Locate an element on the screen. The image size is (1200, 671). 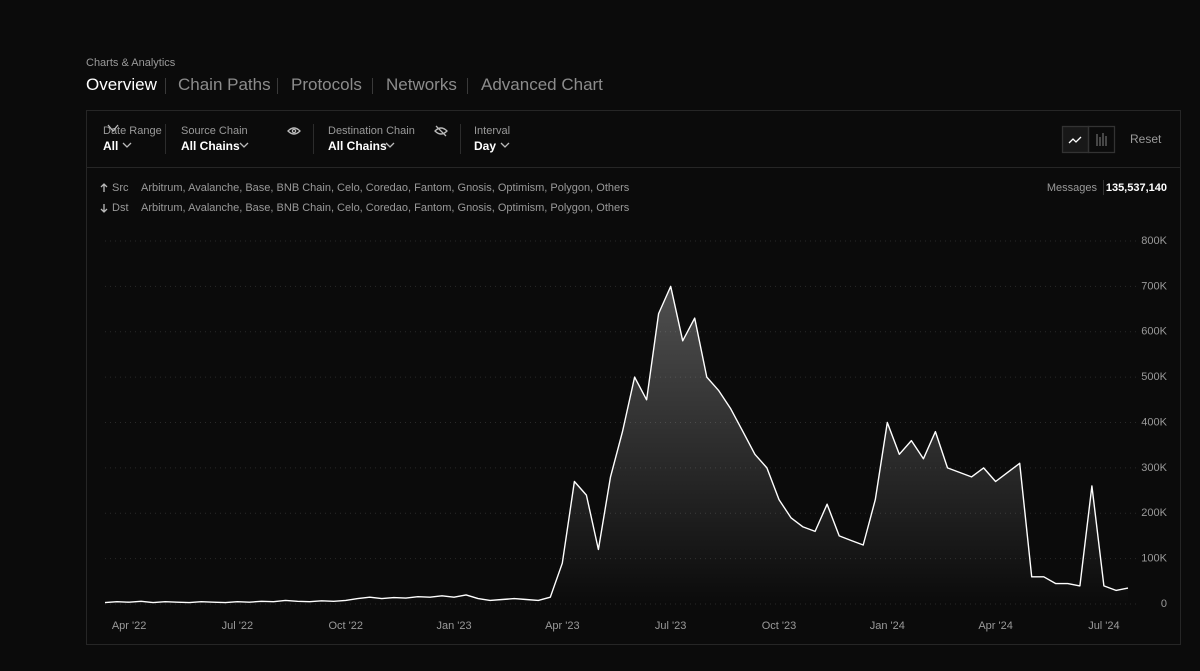
y-tick-label: 600K is located at coordinates (1154, 332).